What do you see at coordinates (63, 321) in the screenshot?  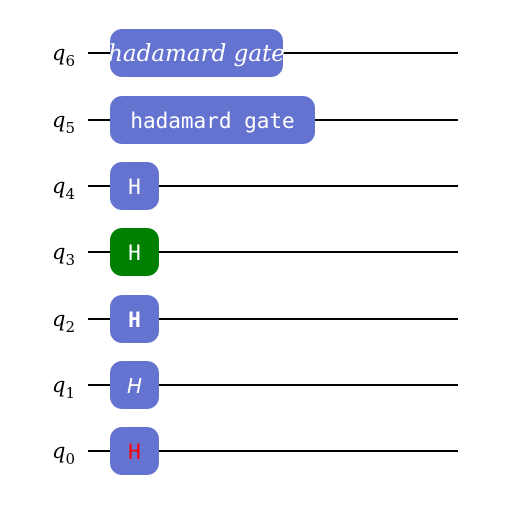 I see `qubit-label: q2` at bounding box center [63, 321].